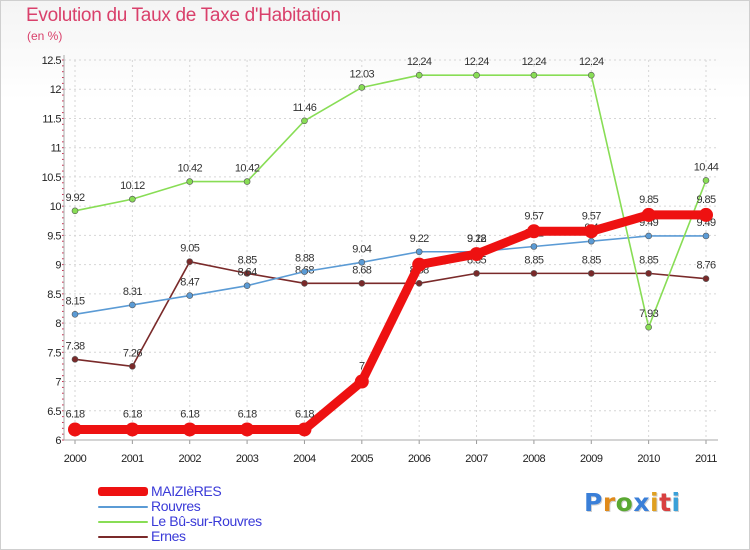  What do you see at coordinates (361, 270) in the screenshot?
I see `data-label-3: 8.68` at bounding box center [361, 270].